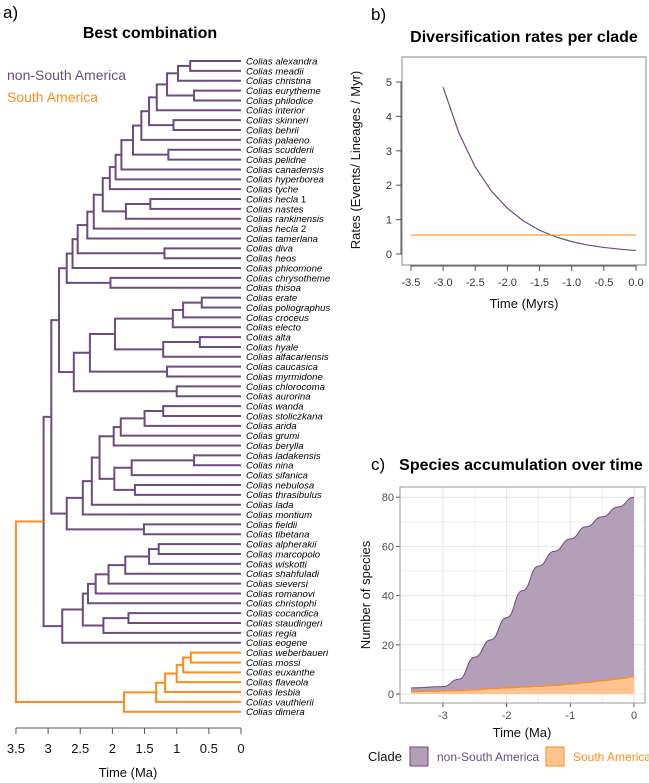  Describe the element at coordinates (283, 91) in the screenshot. I see `tip-label: Colias eurytheme` at that location.